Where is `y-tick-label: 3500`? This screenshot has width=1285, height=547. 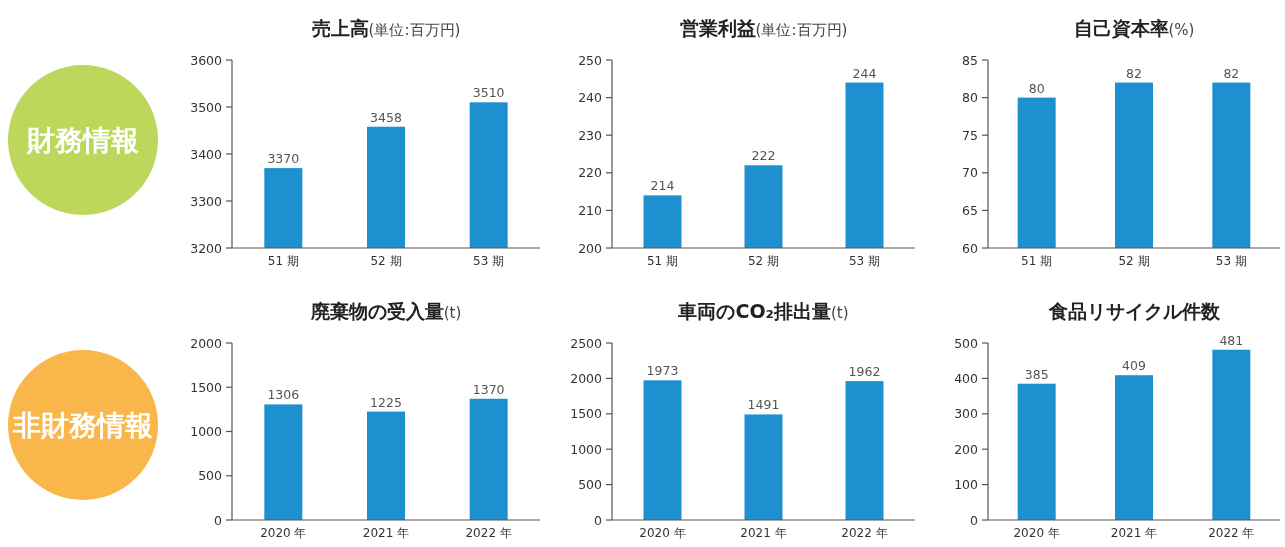 y-tick-label: 3500 is located at coordinates (206, 107).